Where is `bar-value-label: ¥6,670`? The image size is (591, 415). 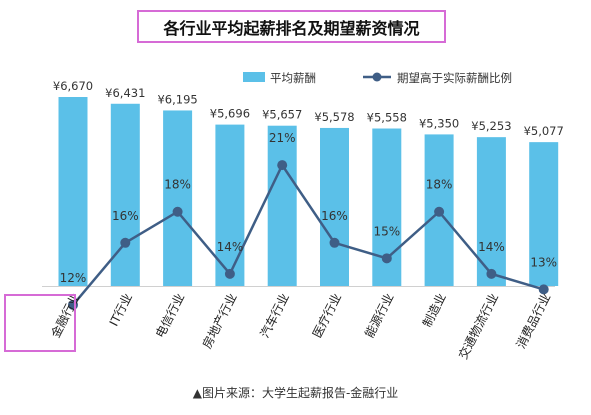 bar-value-label: ¥6,670 is located at coordinates (73, 86).